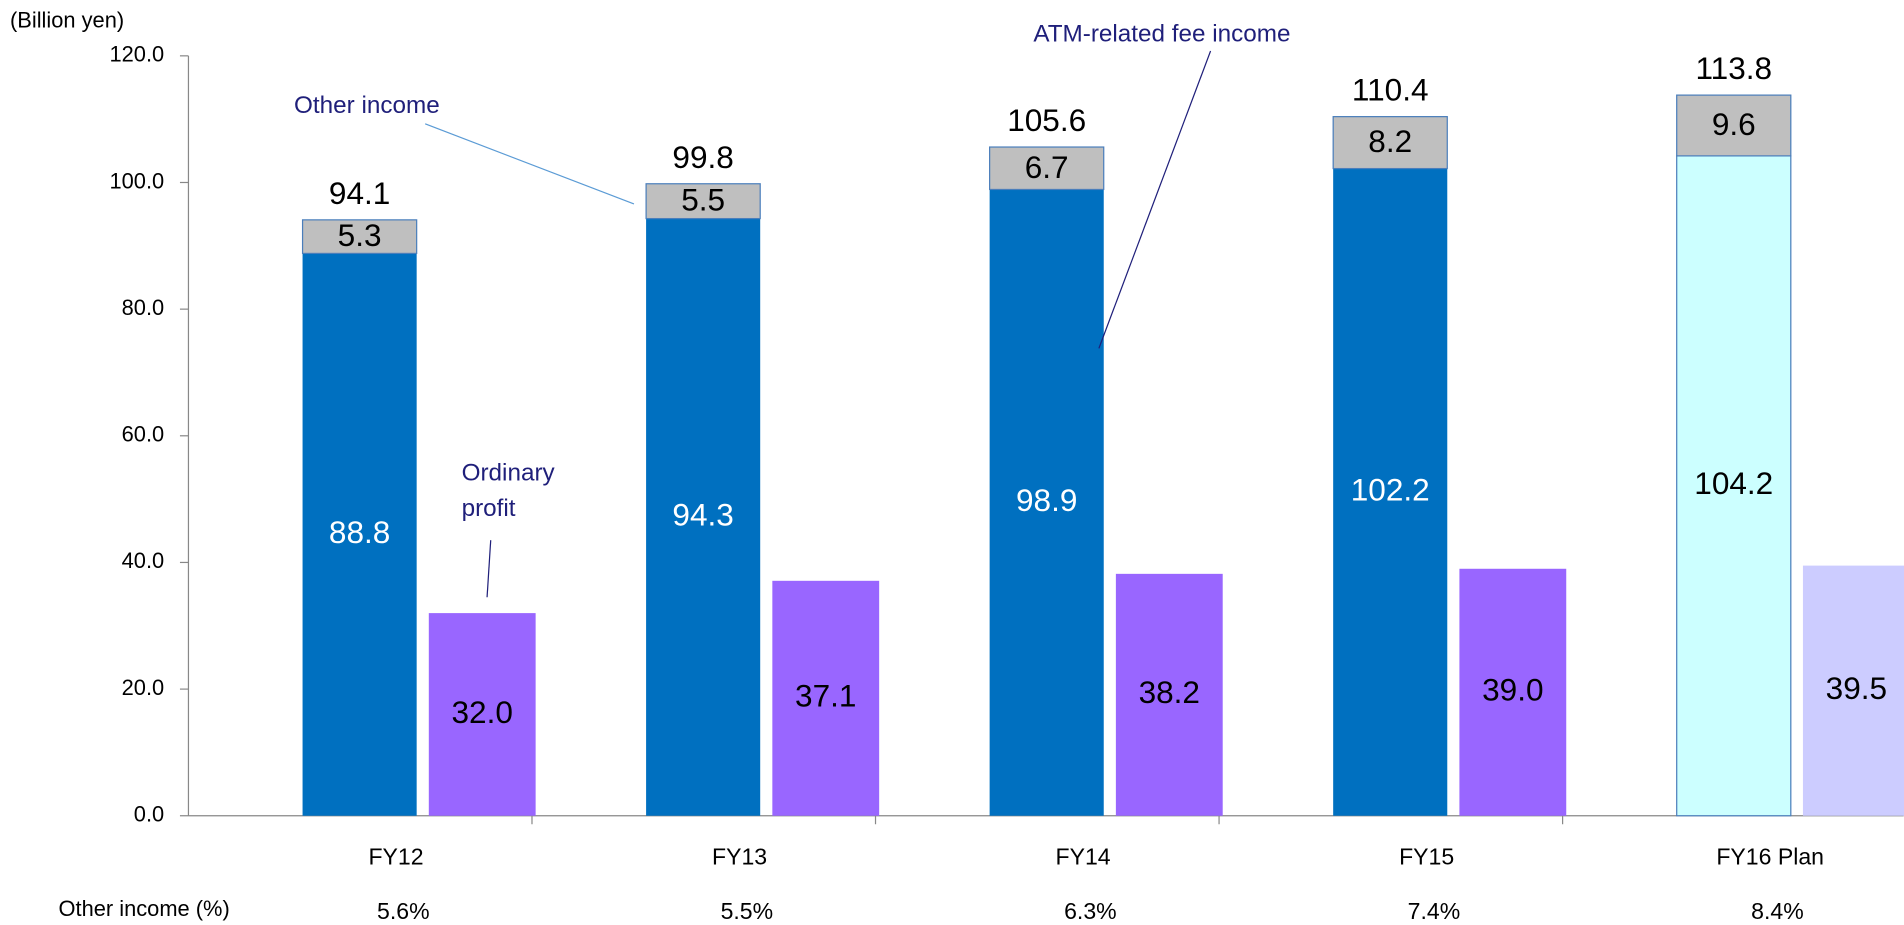 The image size is (1904, 925). Describe the element at coordinates (143, 434) in the screenshot. I see `y-tick-label: 60.0` at that location.